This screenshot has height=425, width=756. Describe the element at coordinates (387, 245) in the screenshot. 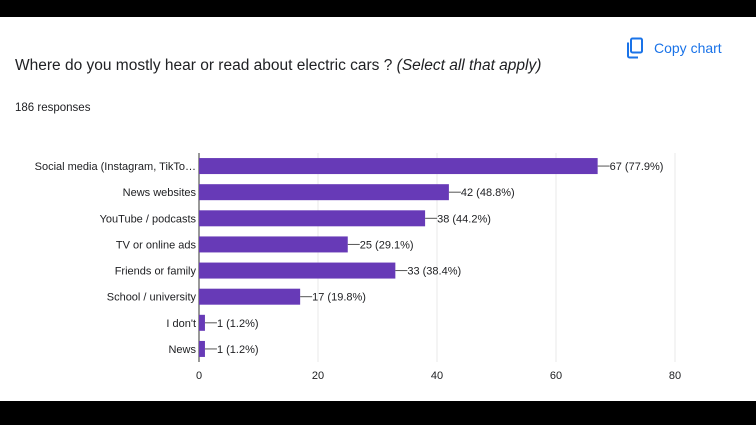

I see `data-label: 25 (29.1%)` at that location.